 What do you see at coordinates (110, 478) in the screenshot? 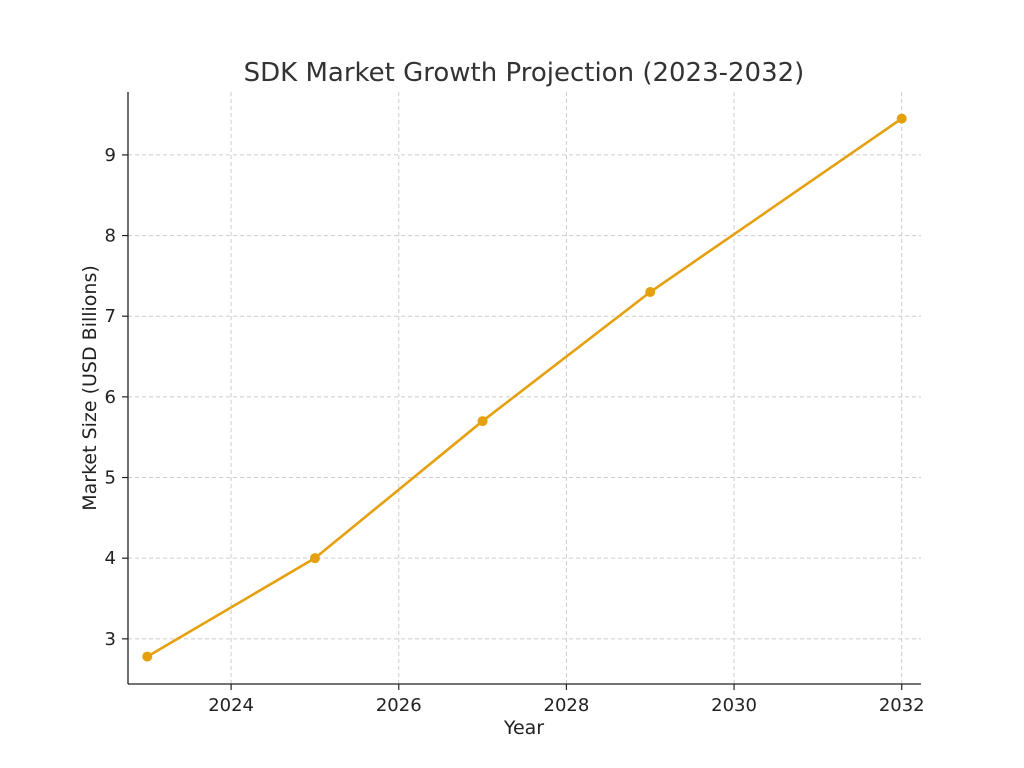
I see `y-tick-label: 5` at bounding box center [110, 478].